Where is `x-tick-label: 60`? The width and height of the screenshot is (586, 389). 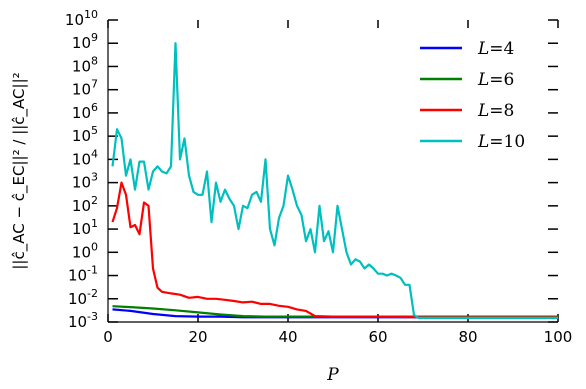
x-tick-label: 60 is located at coordinates (377, 337).